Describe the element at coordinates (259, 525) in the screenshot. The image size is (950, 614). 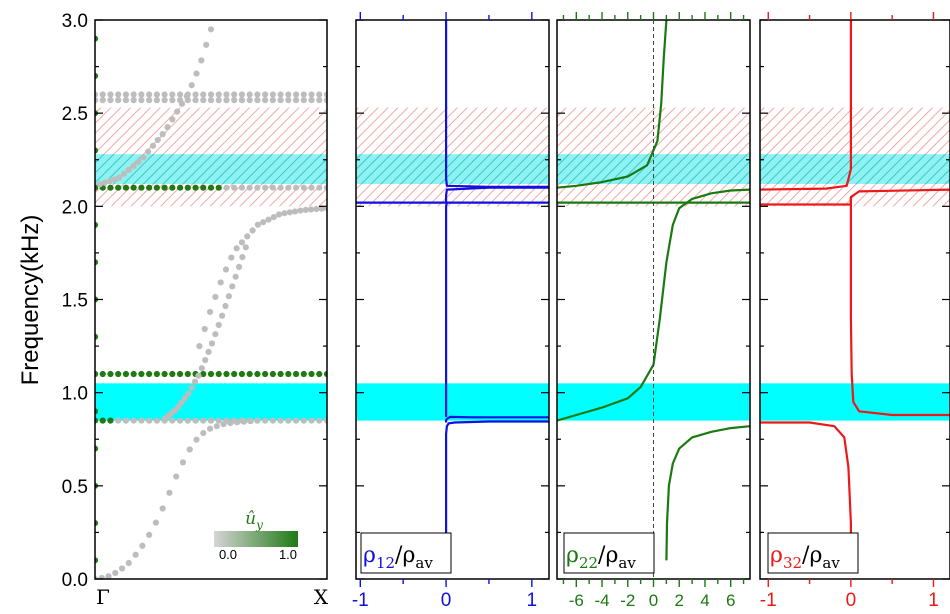
I see `colorbar-subscript: y` at that location.